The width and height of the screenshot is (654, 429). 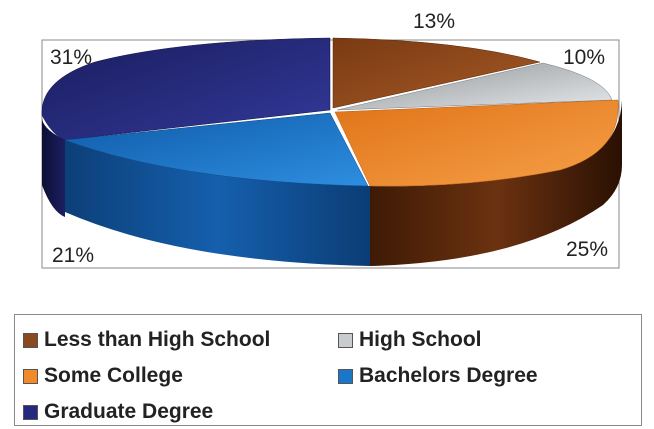 I want to click on slice-less-than-high-school, so click(x=436, y=73).